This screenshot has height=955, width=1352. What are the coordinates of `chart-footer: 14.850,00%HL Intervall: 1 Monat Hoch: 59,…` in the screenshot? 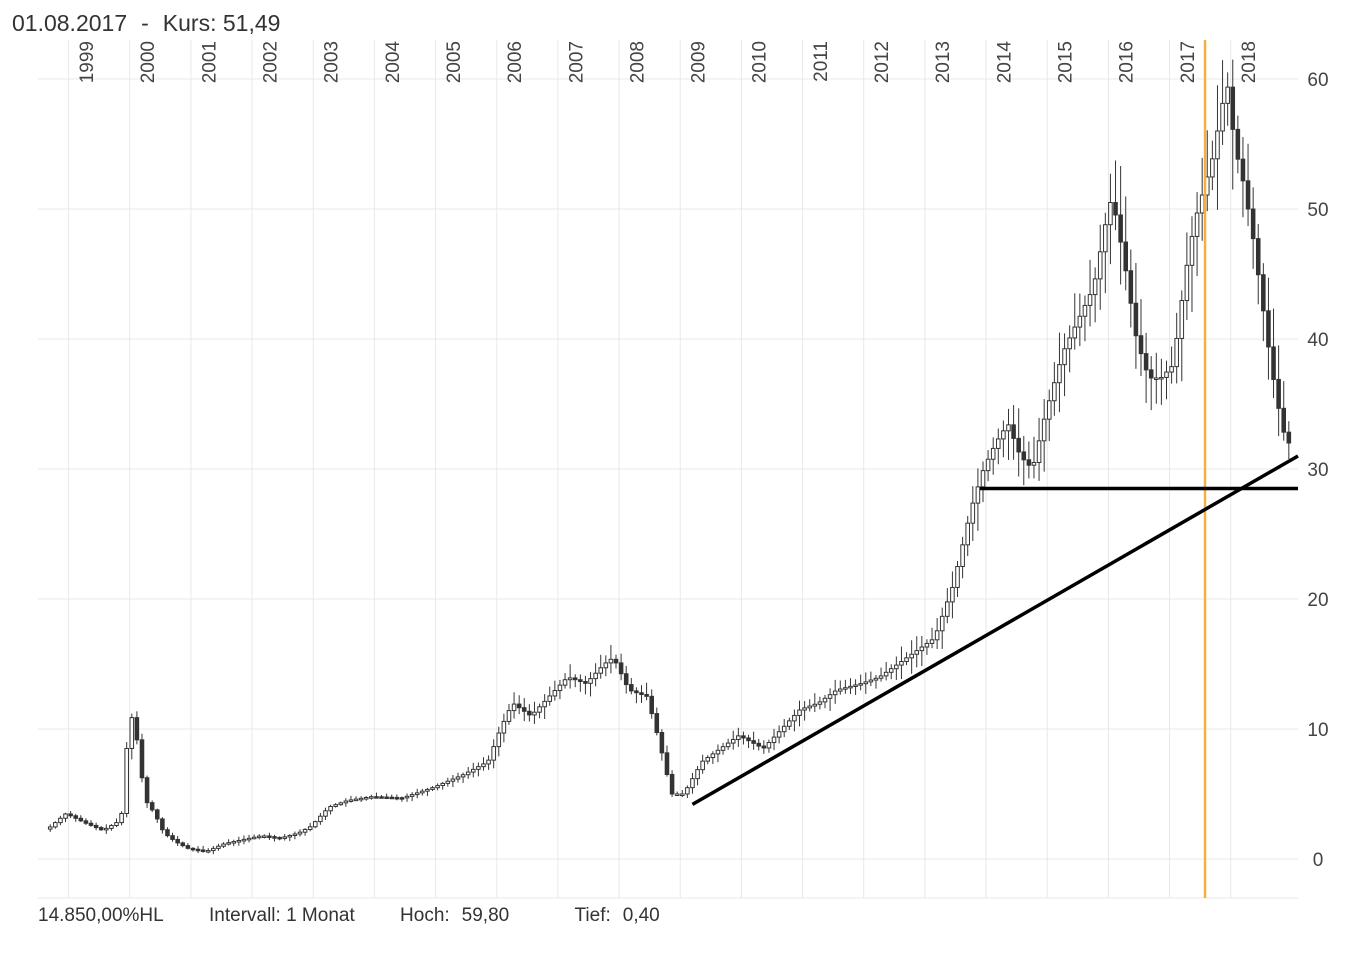 It's located at (369, 916).